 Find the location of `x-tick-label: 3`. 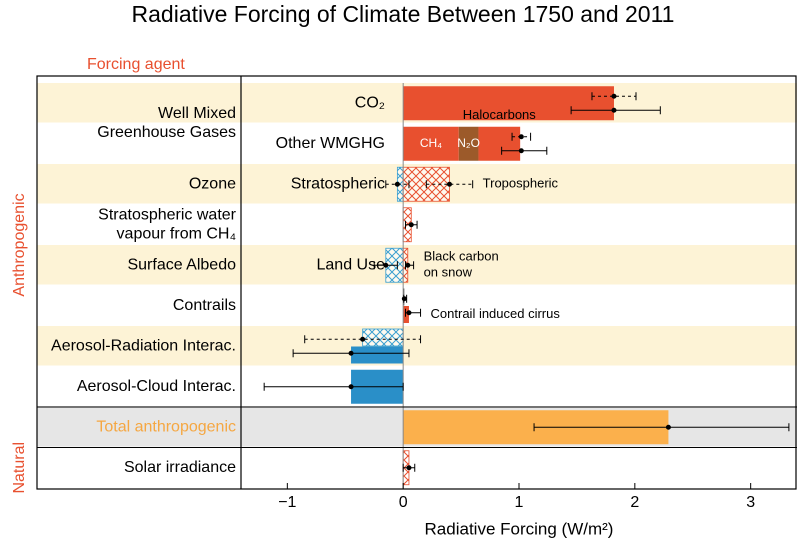

x-tick-label: 3 is located at coordinates (750, 502).